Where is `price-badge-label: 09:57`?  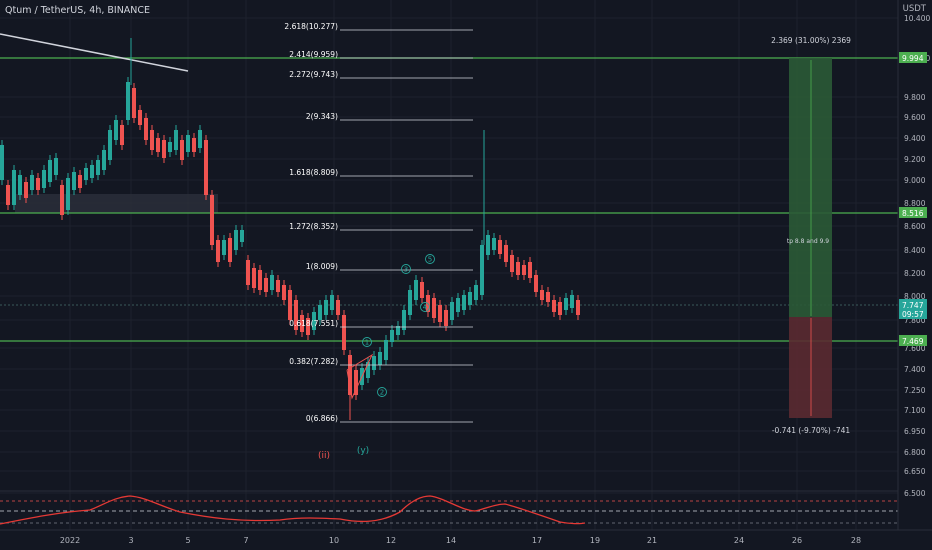 price-badge-label: 09:57 is located at coordinates (913, 314).